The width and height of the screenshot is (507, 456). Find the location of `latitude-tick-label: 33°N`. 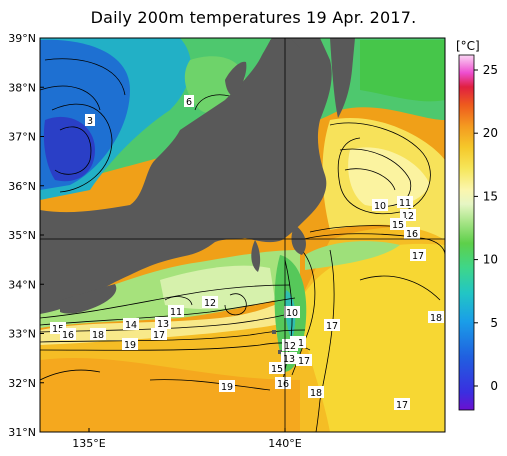

latitude-tick-label: 33°N is located at coordinates (22, 334).